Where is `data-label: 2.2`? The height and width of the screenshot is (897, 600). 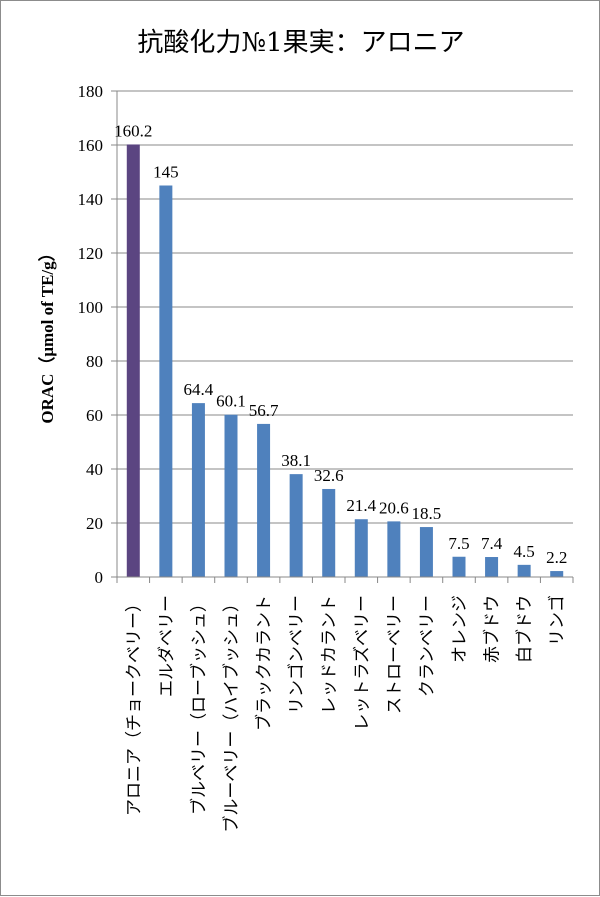 data-label: 2.2 is located at coordinates (556, 557).